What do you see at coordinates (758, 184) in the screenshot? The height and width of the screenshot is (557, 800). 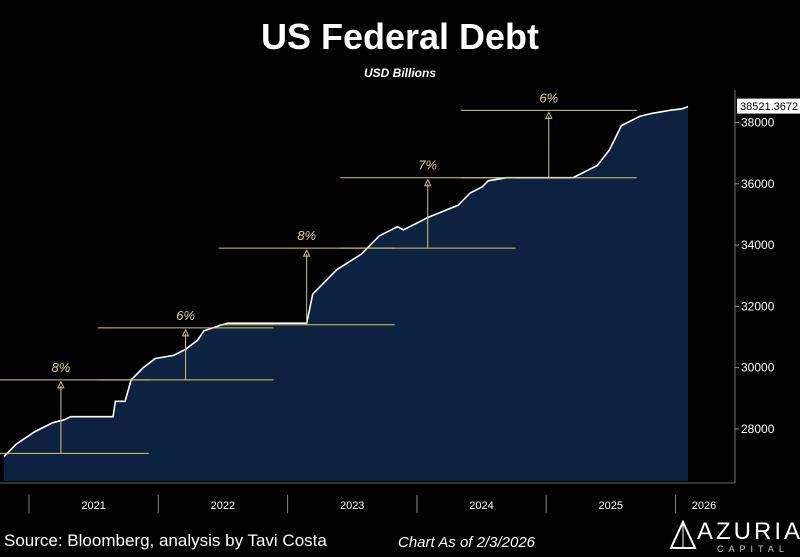 I see `y-tick-label-4: 36000` at bounding box center [758, 184].